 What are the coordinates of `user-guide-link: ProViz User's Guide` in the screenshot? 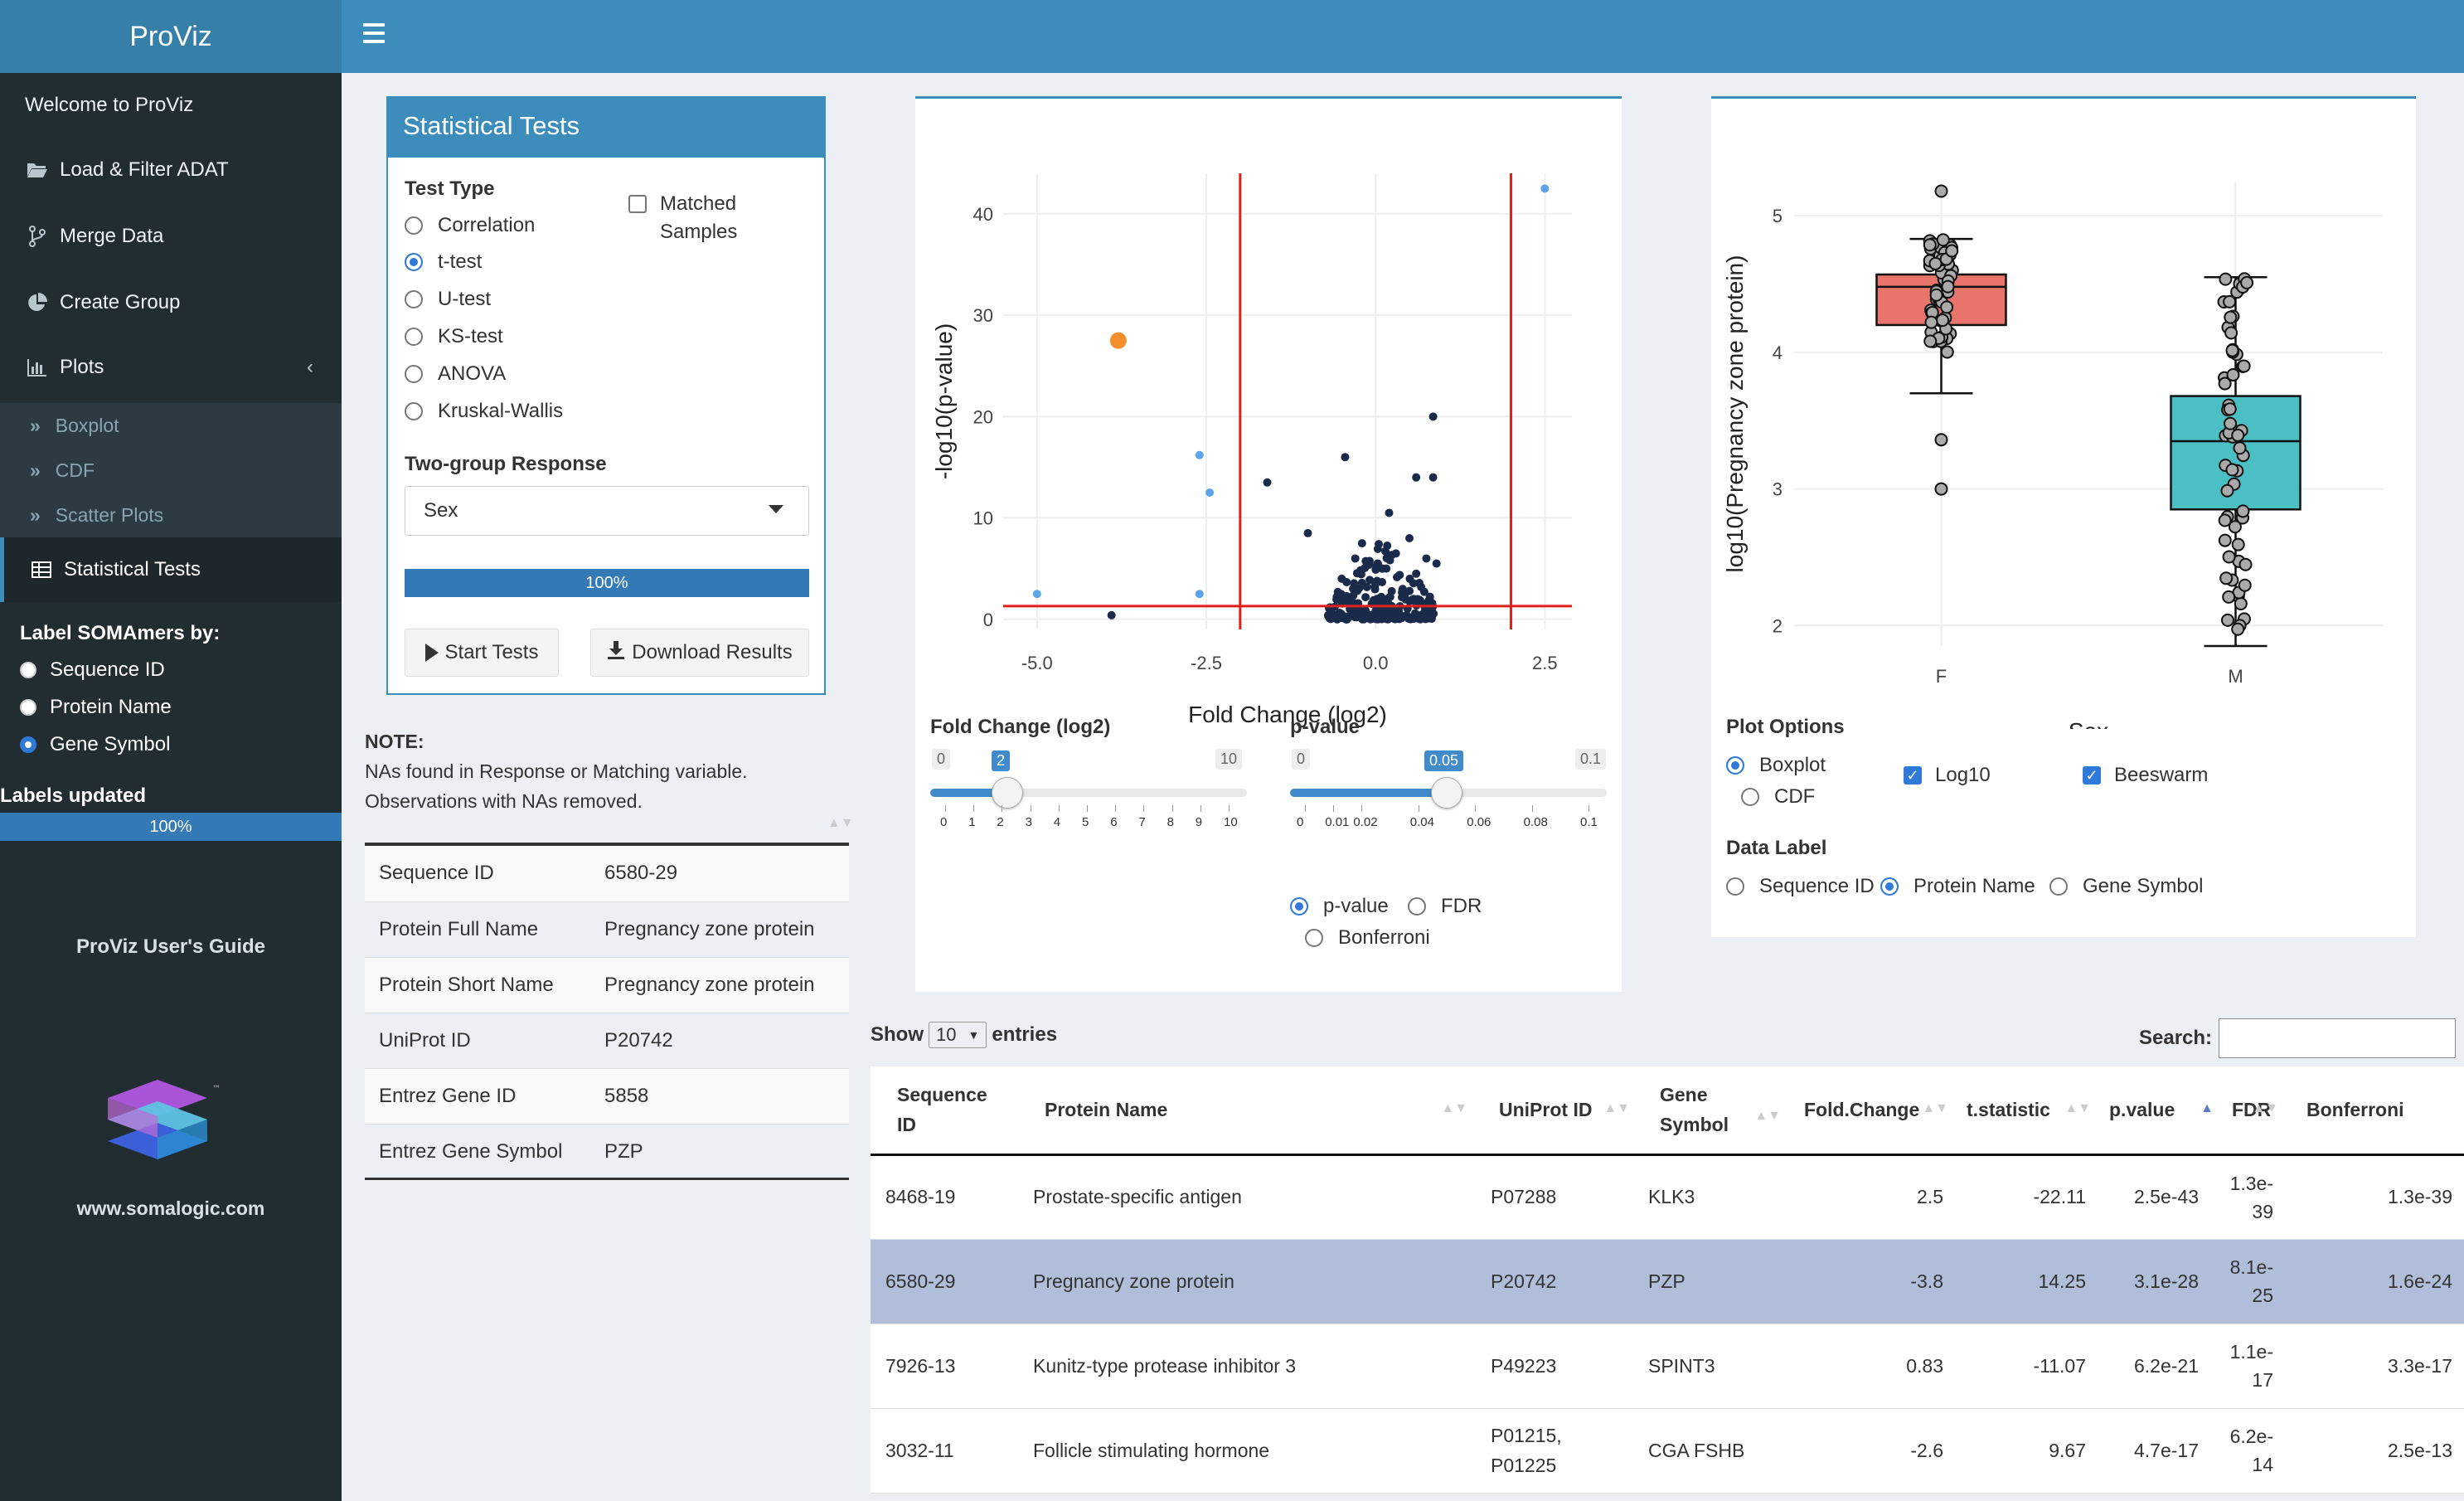 It's located at (170, 946).